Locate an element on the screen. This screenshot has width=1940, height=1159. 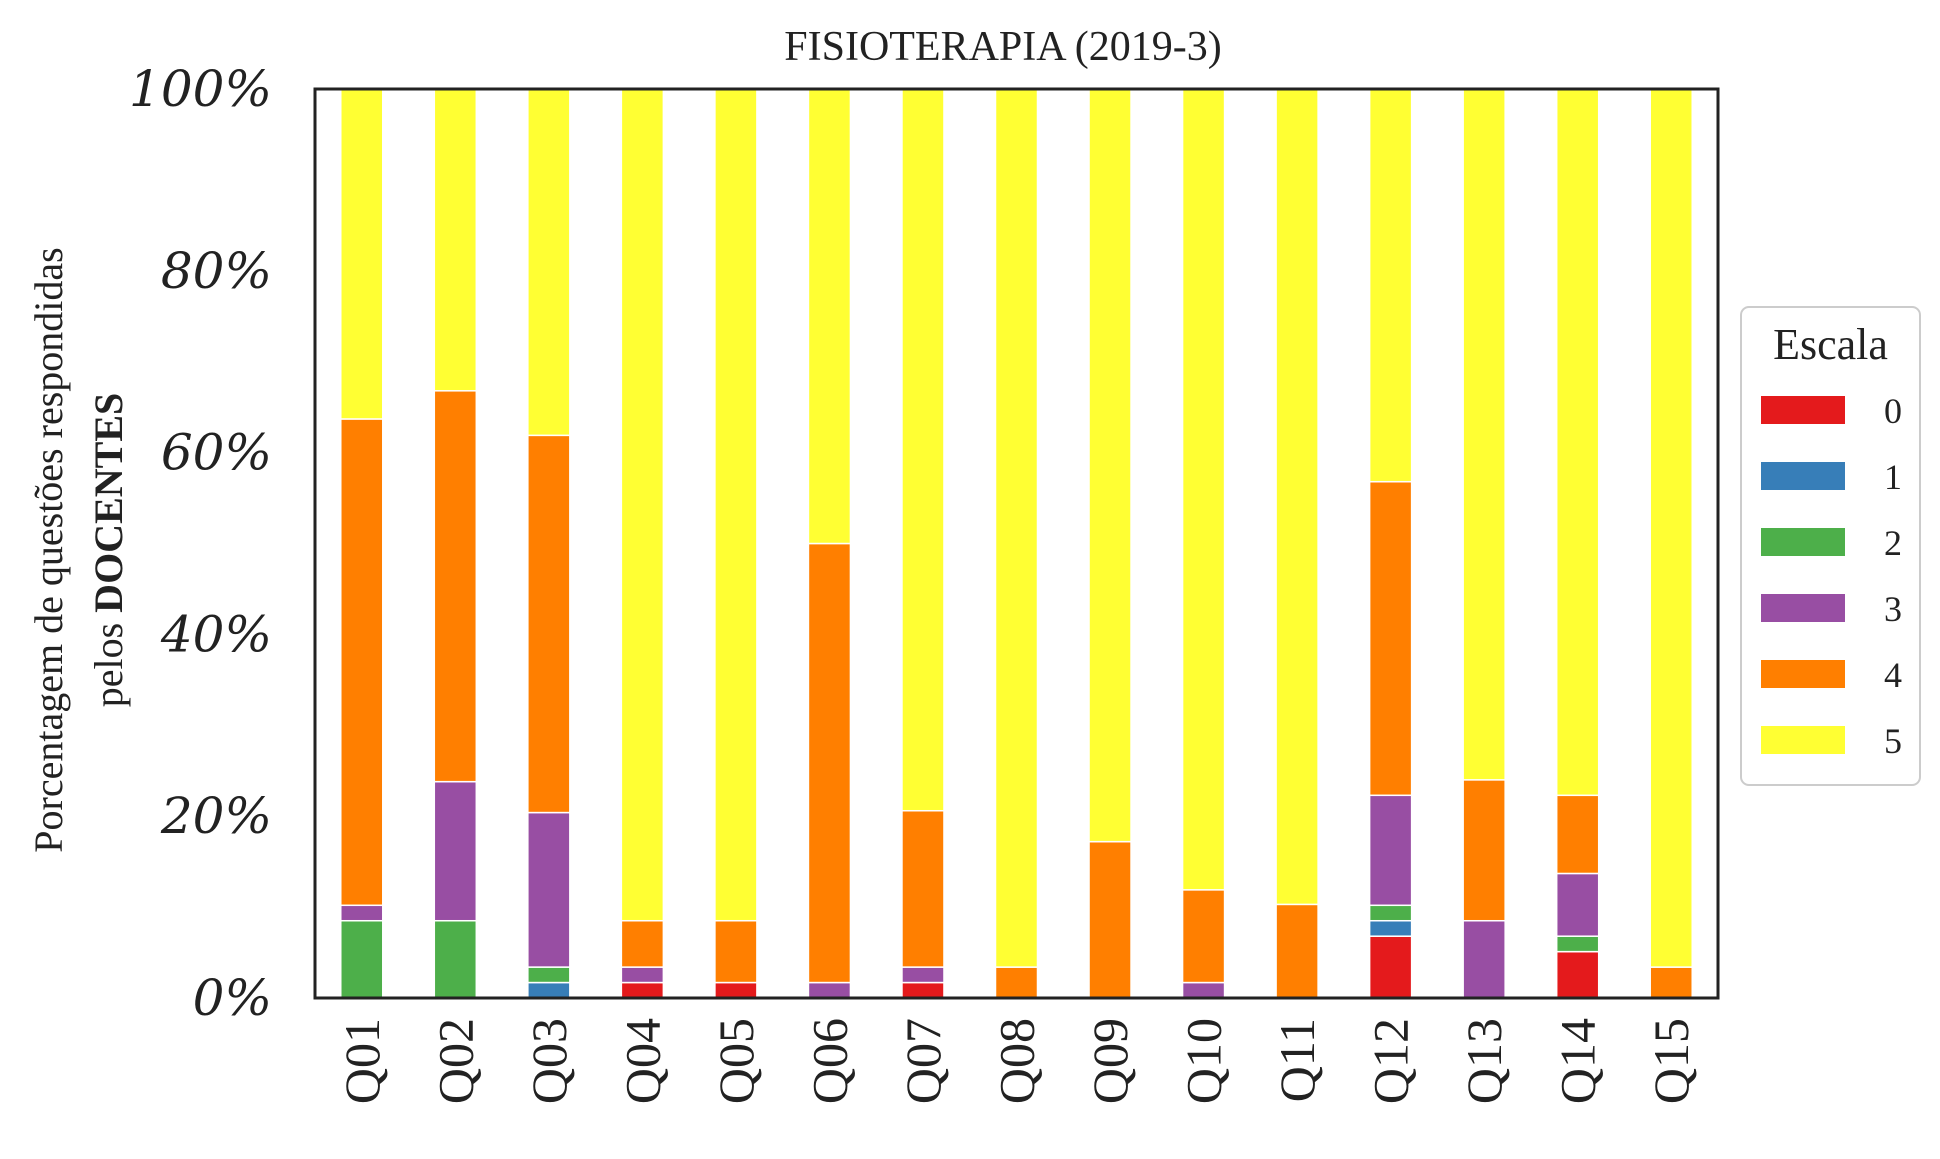
y-axis-ticks: 0% 20% 40% 60% 80% 100% is located at coordinates (200, 543).